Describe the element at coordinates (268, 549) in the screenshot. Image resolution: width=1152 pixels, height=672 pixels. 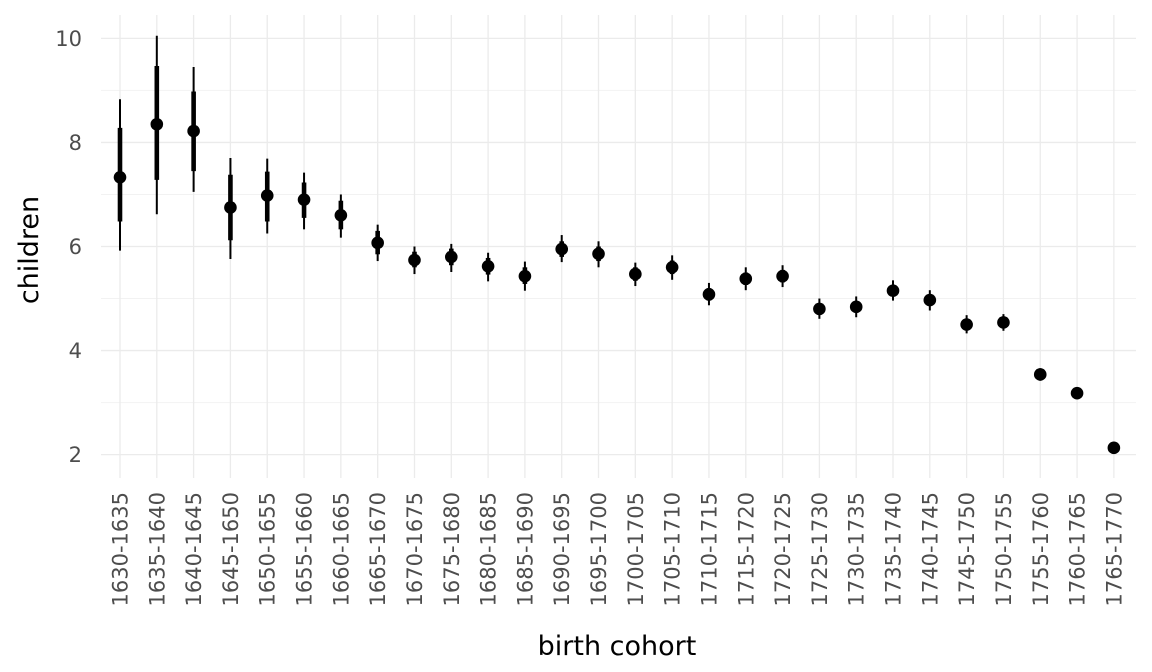
I see `x-tick-label: 1650-1655` at that location.